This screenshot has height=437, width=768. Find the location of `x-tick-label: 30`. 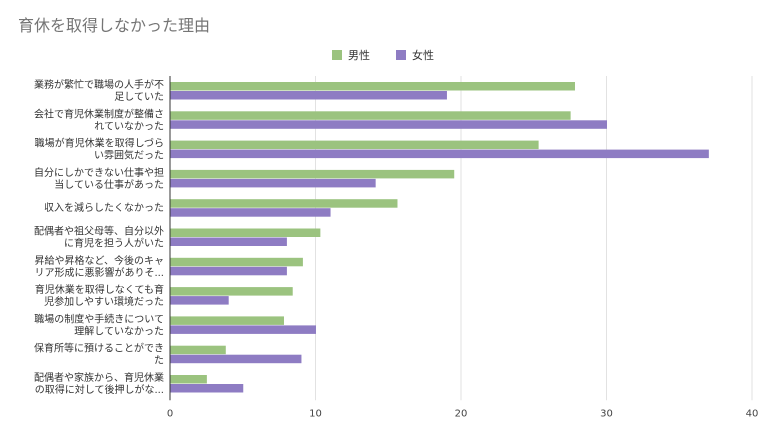

x-tick-label: 30 is located at coordinates (606, 413).